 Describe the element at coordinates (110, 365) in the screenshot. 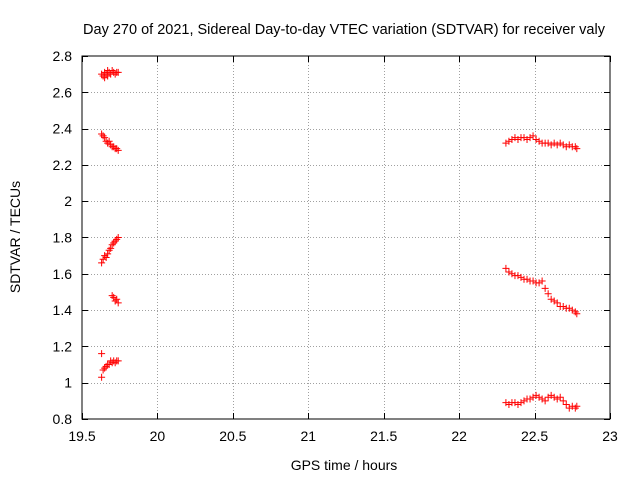

I see `series-cluster-1.1` at that location.